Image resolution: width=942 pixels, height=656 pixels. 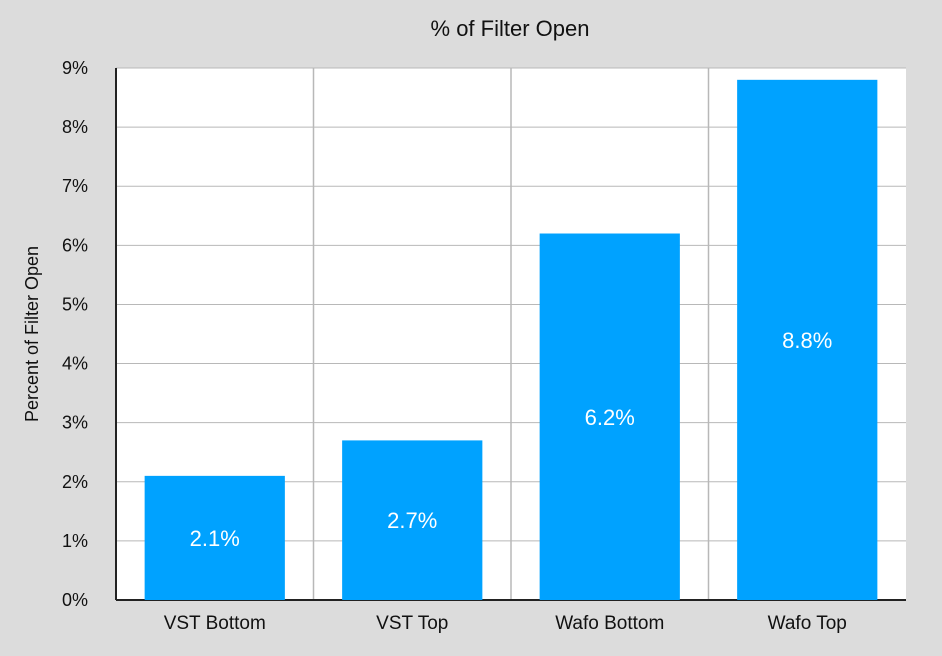 What do you see at coordinates (215, 623) in the screenshot?
I see `x-tick-label: VST Bottom` at bounding box center [215, 623].